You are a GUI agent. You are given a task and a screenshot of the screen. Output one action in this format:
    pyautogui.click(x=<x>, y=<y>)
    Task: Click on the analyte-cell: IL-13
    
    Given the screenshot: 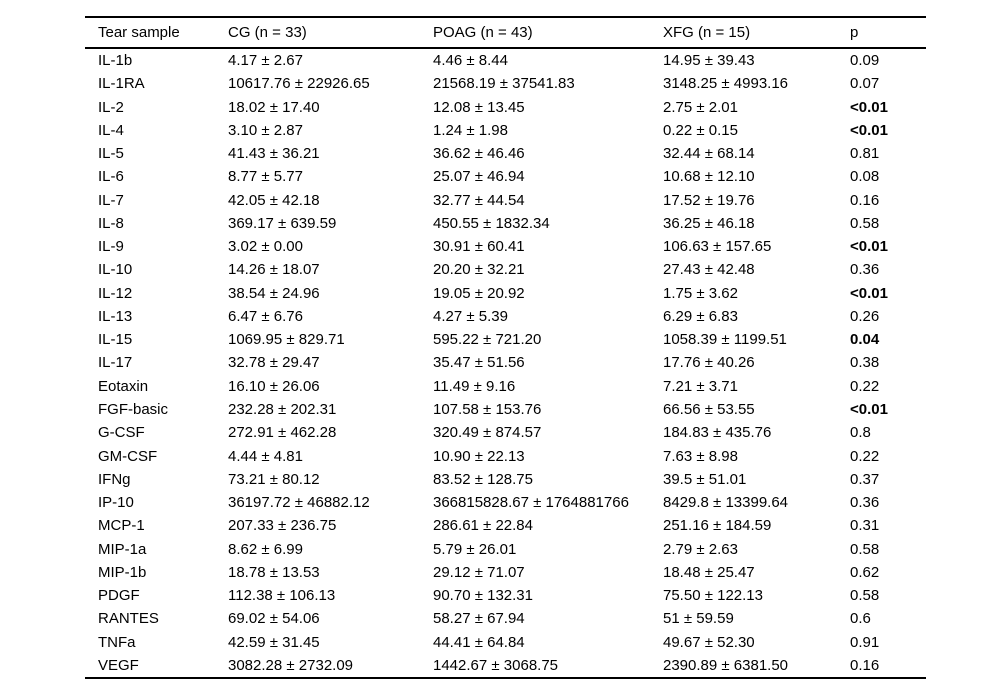 What is the action you would take?
    pyautogui.click(x=115, y=316)
    